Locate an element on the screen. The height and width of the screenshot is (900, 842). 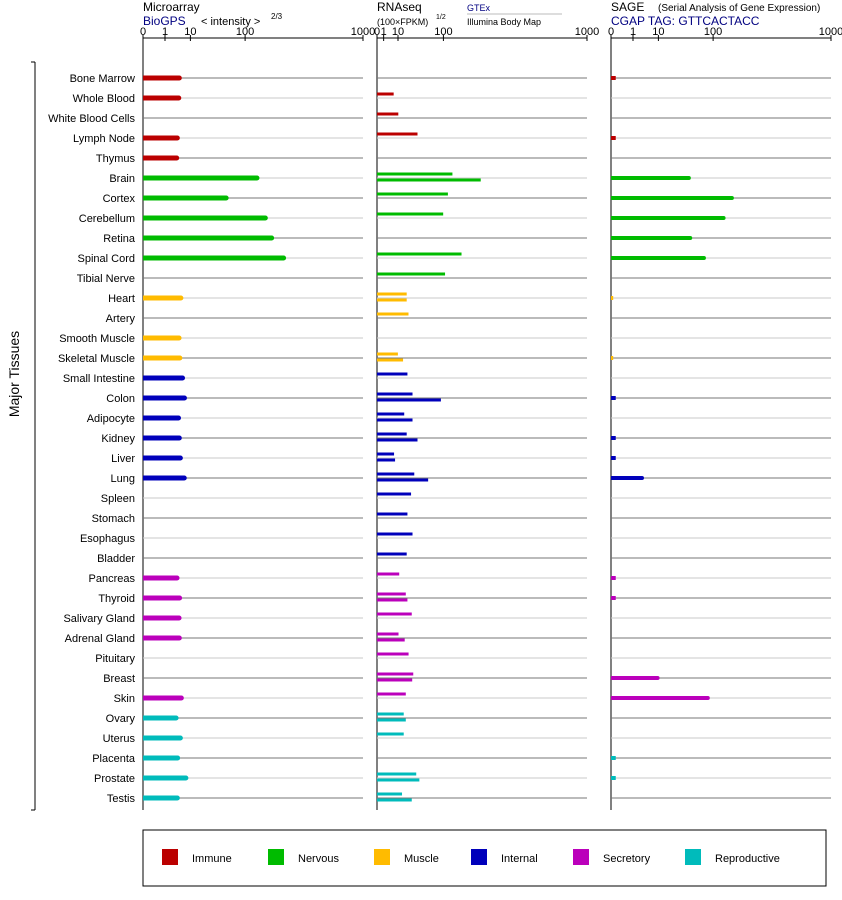
legend-swatch-secretory is located at coordinates (581, 857).